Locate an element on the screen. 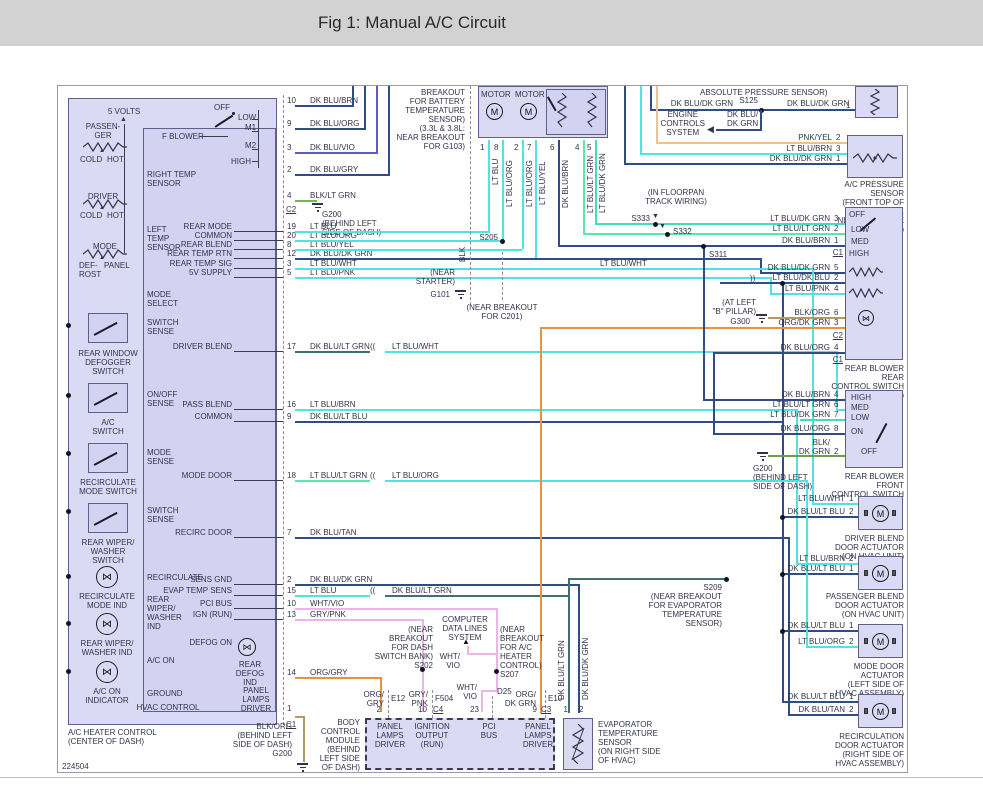 This screenshot has width=983, height=808. wire-color-label: WHT/VIO is located at coordinates (327, 603).